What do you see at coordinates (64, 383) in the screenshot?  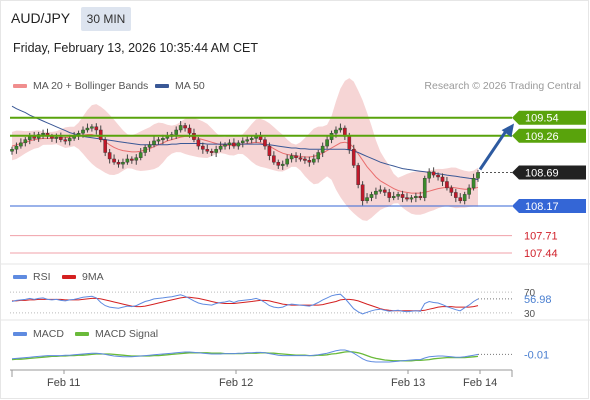 I see `x-tick-label: Feb 11` at bounding box center [64, 383].